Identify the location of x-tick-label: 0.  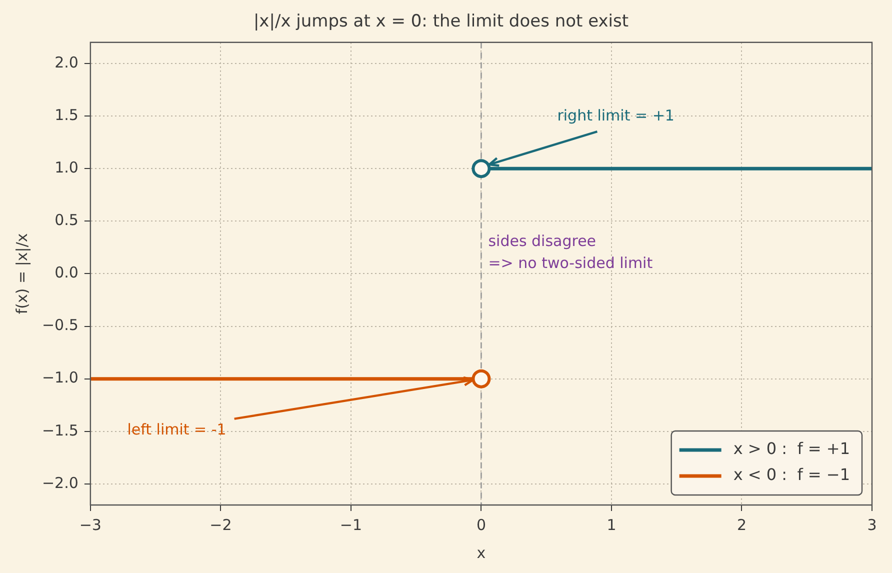
(481, 525).